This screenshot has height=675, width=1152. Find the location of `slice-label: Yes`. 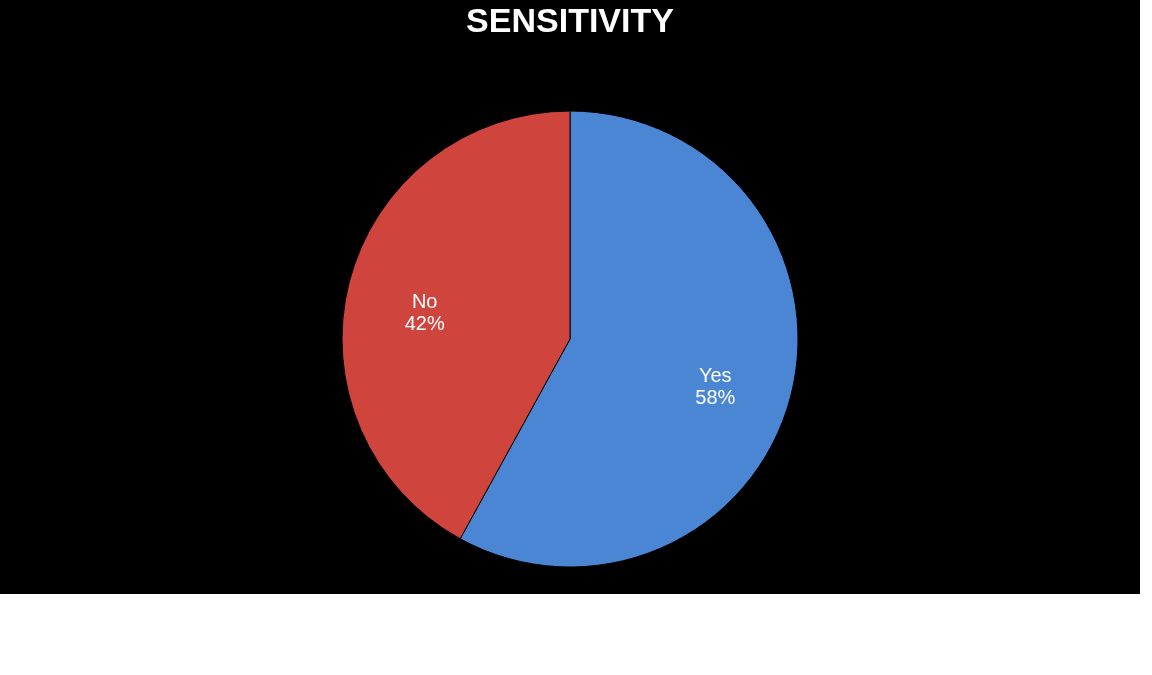

slice-label: Yes is located at coordinates (715, 375).